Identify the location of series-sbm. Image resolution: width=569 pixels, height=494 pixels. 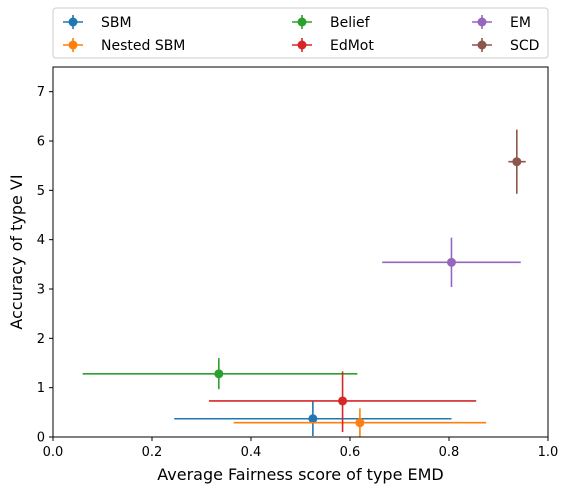
(313, 418).